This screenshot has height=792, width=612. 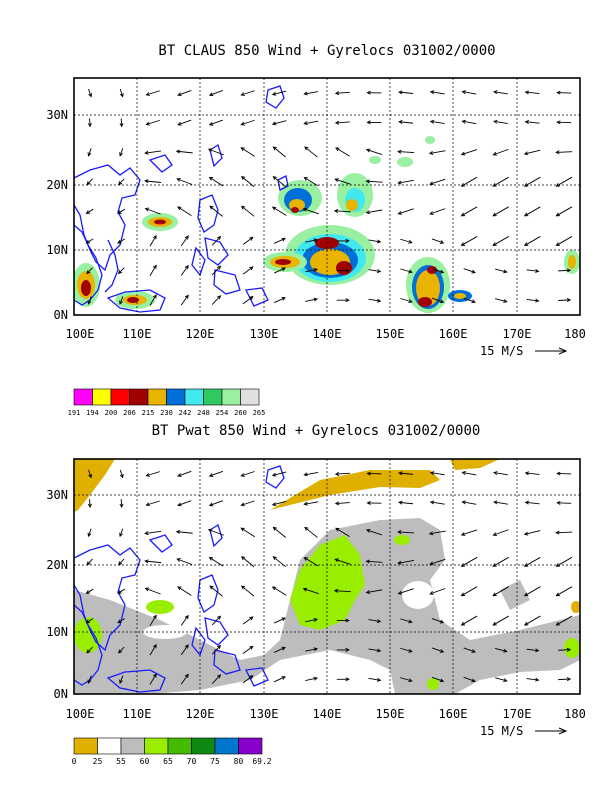 I want to click on lon-tick: 110E, so click(x=137, y=714).